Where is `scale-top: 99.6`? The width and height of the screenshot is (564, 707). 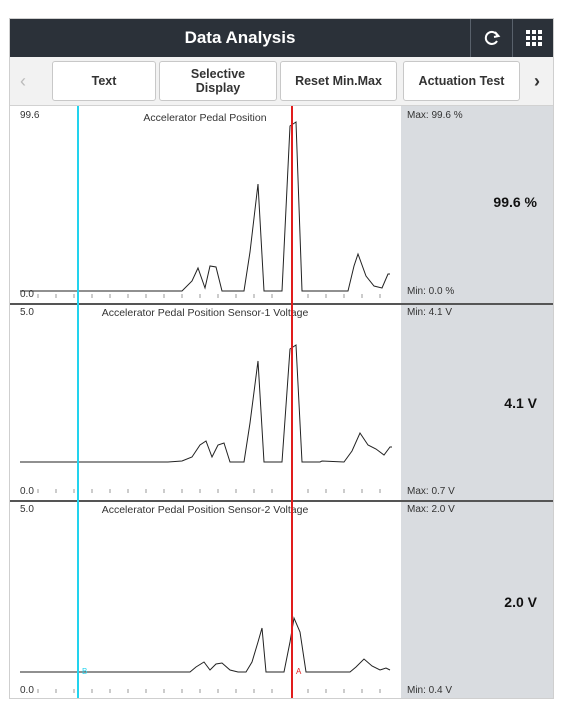
scale-top: 99.6 is located at coordinates (30, 115).